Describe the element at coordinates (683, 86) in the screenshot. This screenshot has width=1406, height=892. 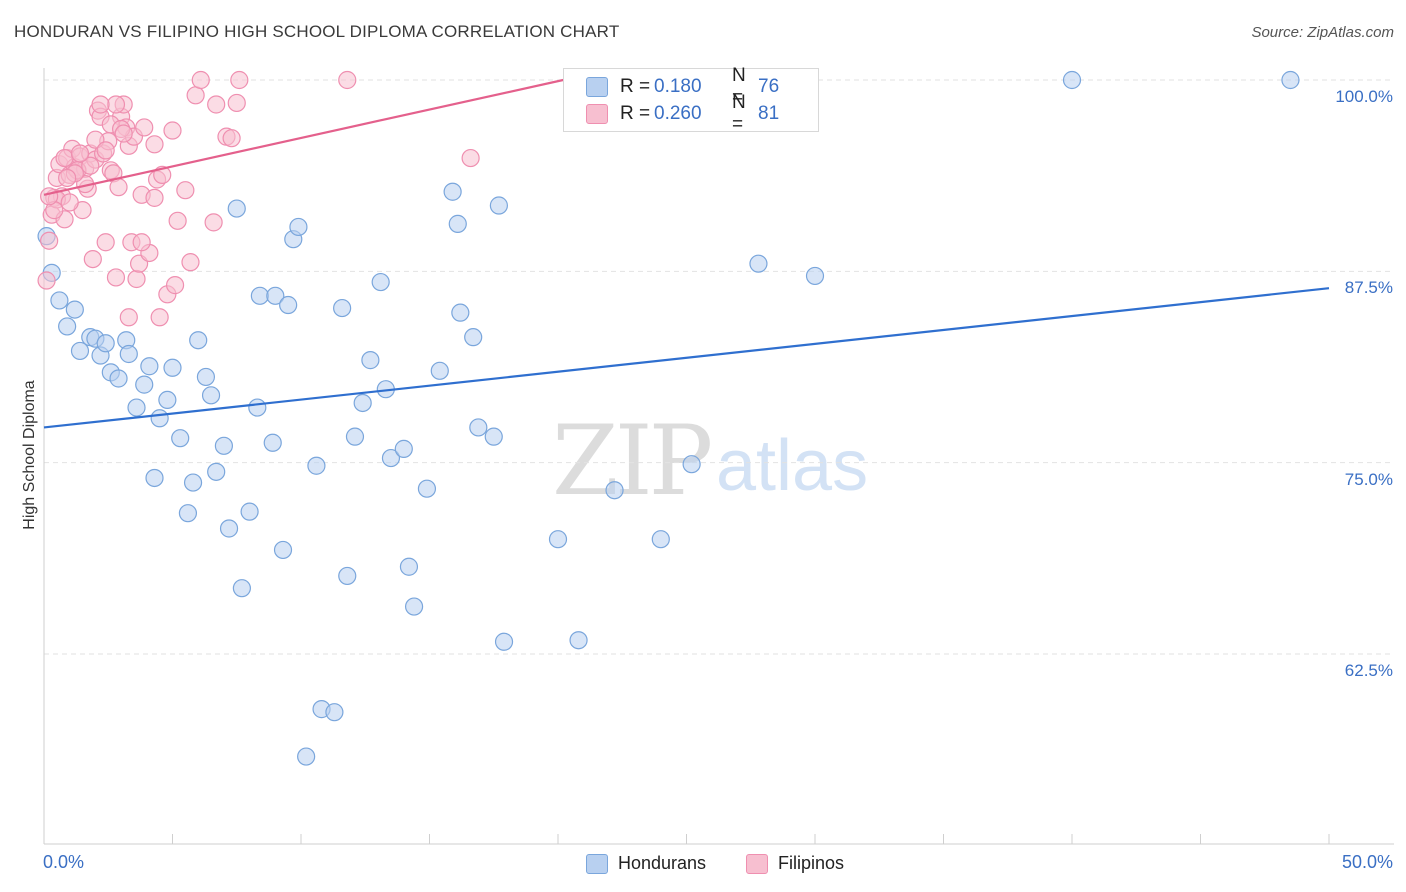
I see `legend-row-hondurans: R = 0.180 N = 76` at that location.